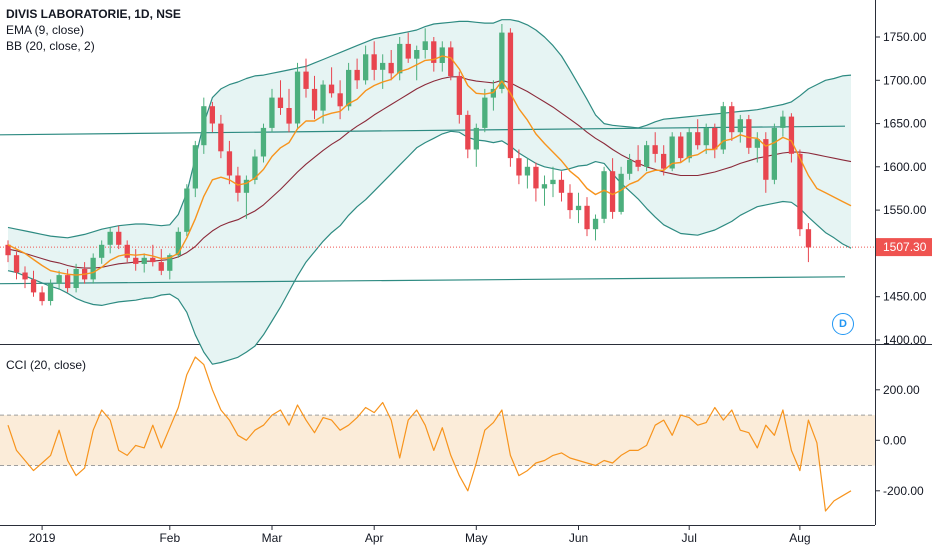  I want to click on time-tick-label: May, so click(476, 538).